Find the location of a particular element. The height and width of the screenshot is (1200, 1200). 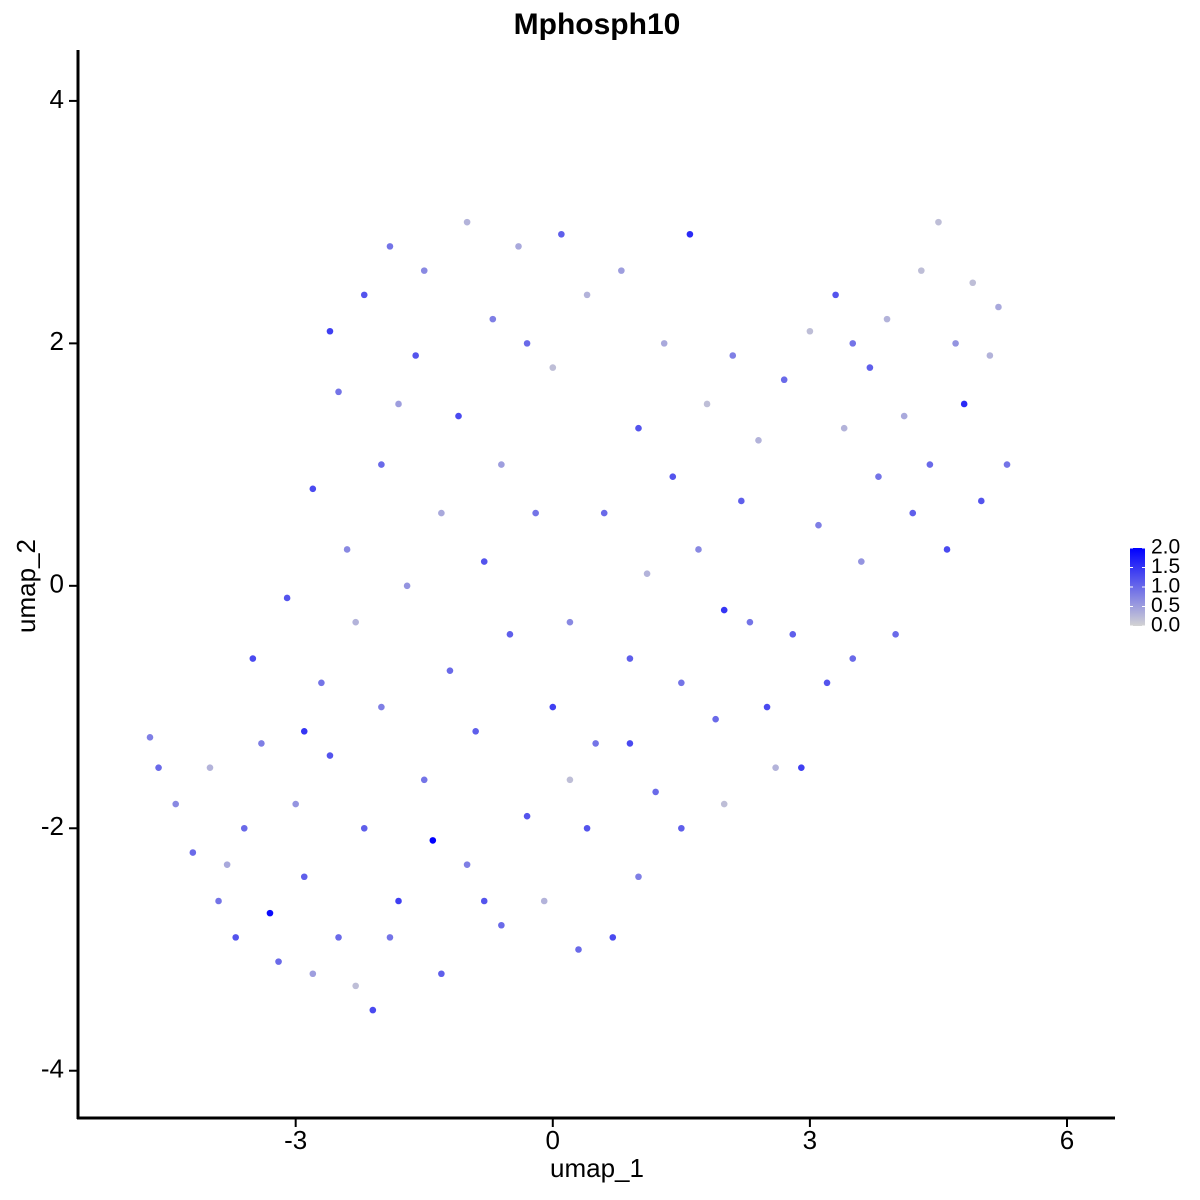

y-axis-label: umap_2 is located at coordinates (26, 586).